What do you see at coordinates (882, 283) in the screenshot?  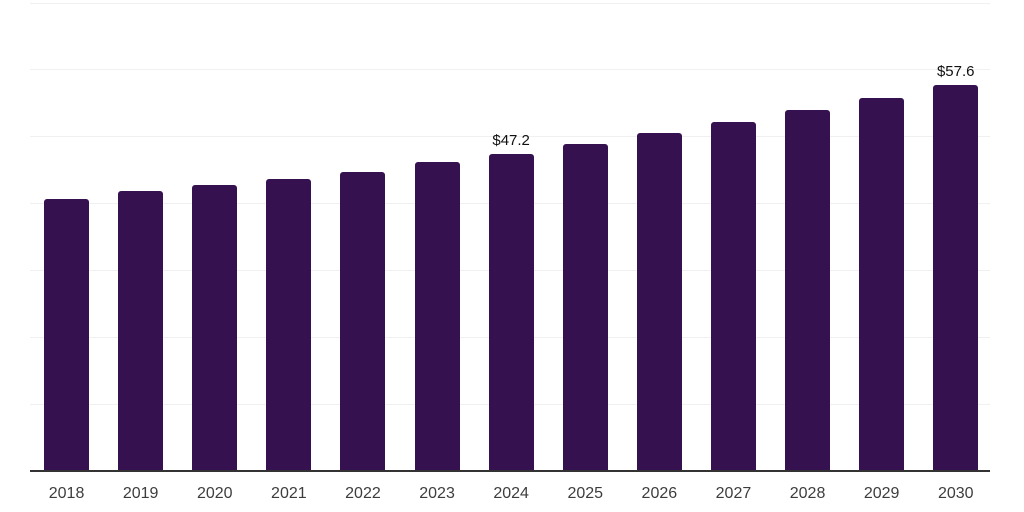 I see `bar-2029` at bounding box center [882, 283].